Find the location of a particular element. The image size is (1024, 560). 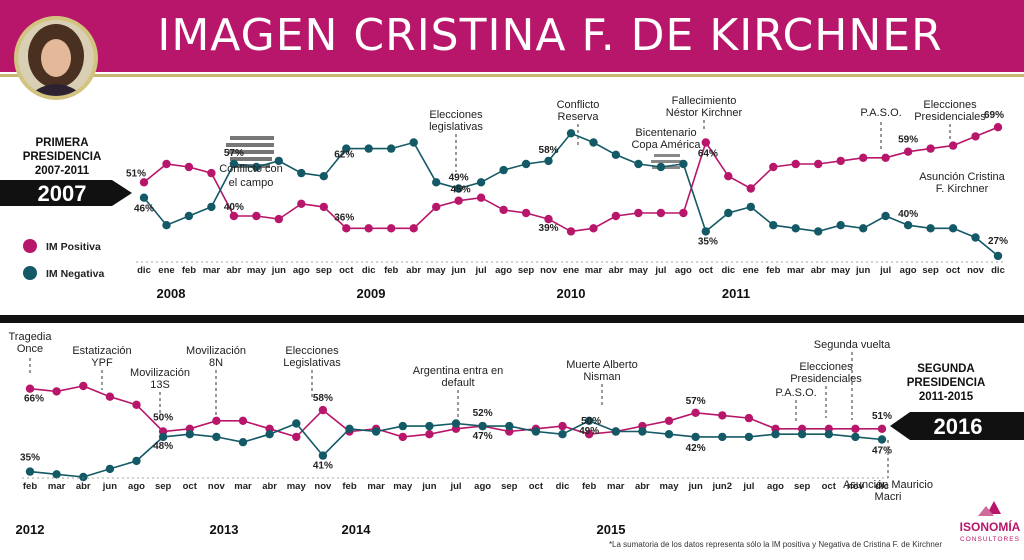

annotation-text: P.A.S.O. is located at coordinates (795, 393).